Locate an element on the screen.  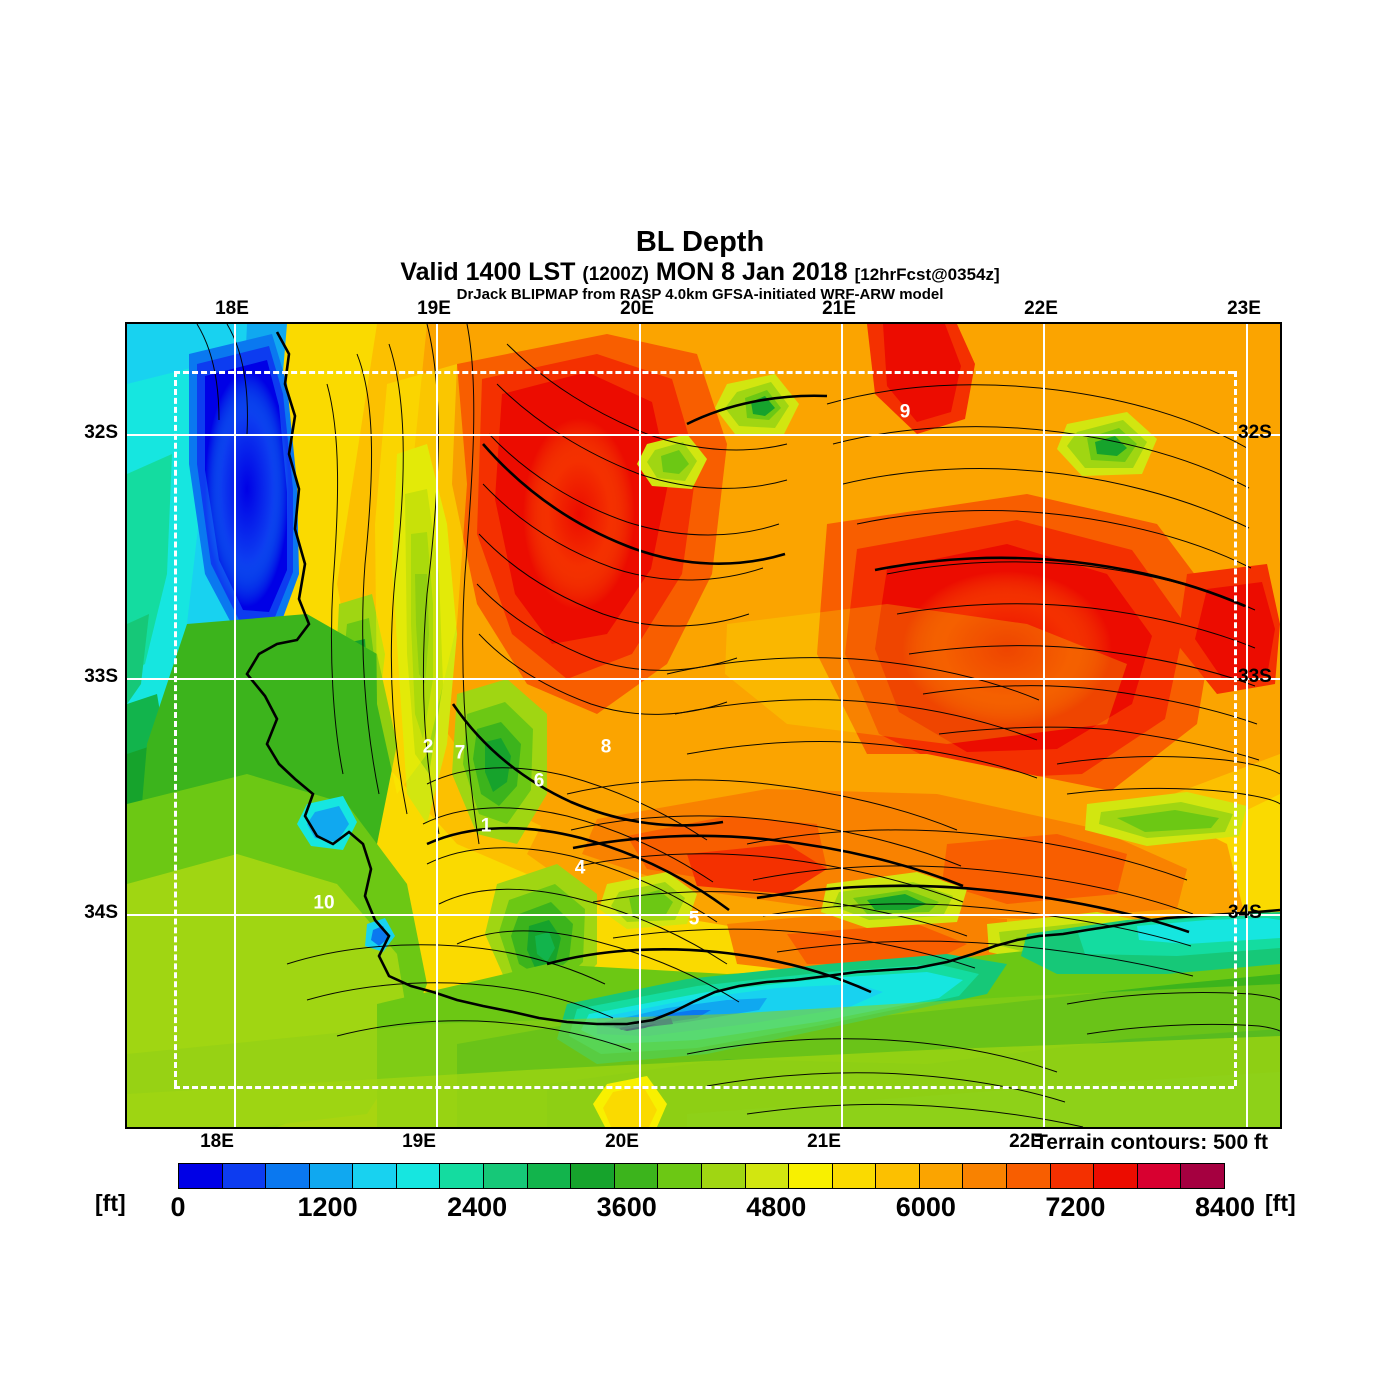
waypoint-marker-7: 7 is located at coordinates (460, 753).